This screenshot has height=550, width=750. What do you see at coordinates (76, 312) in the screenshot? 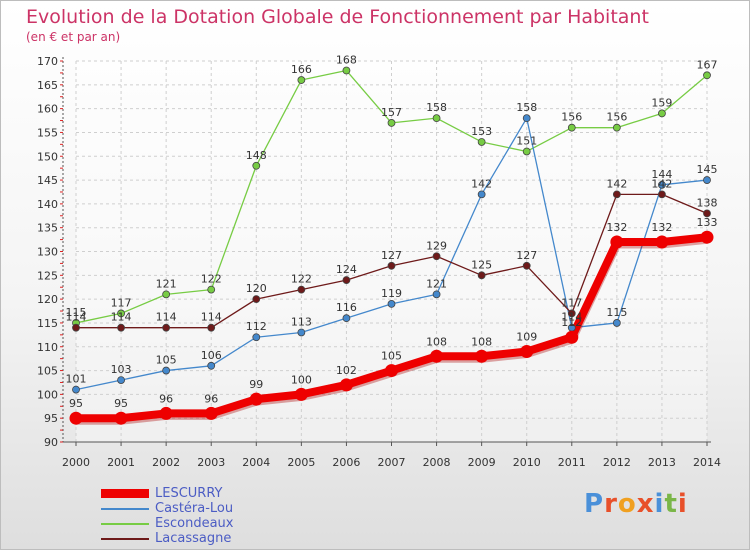
I see `data-label-escondeaux: 115` at bounding box center [76, 312].